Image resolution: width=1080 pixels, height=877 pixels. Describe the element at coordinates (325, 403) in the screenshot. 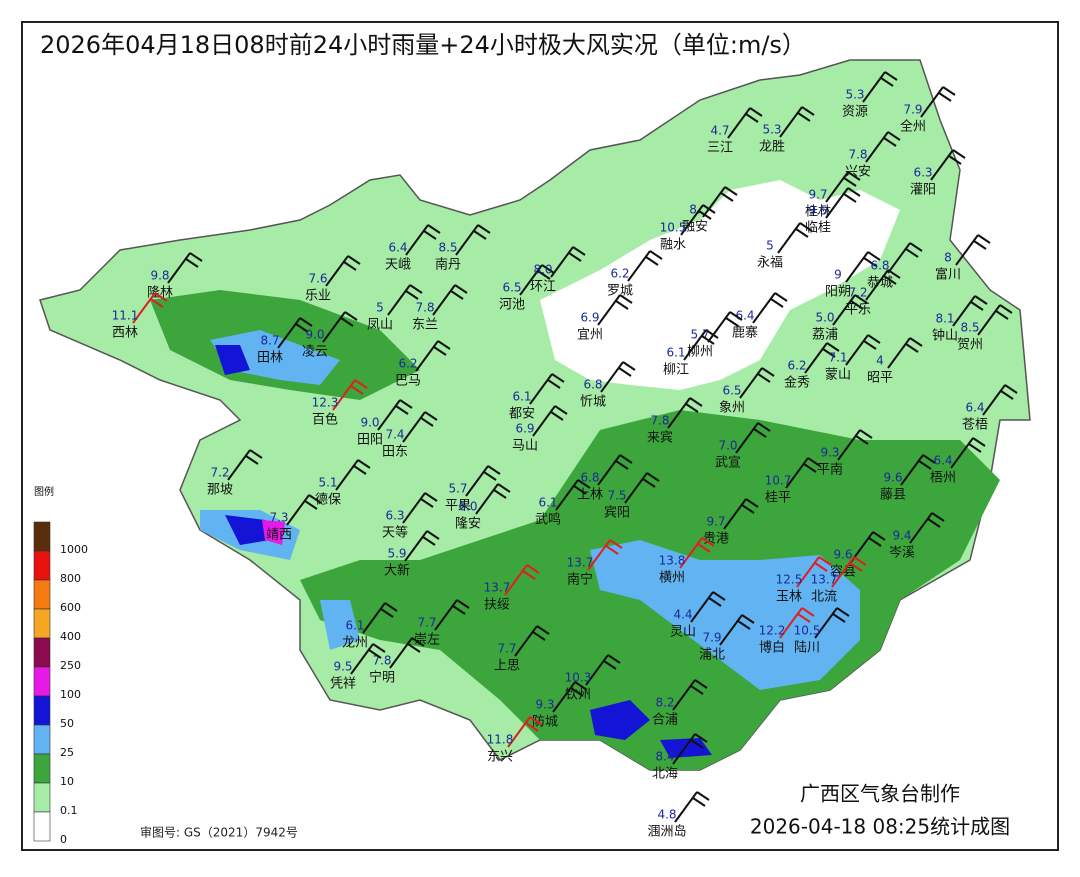

I see `station-value: 12.3` at that location.